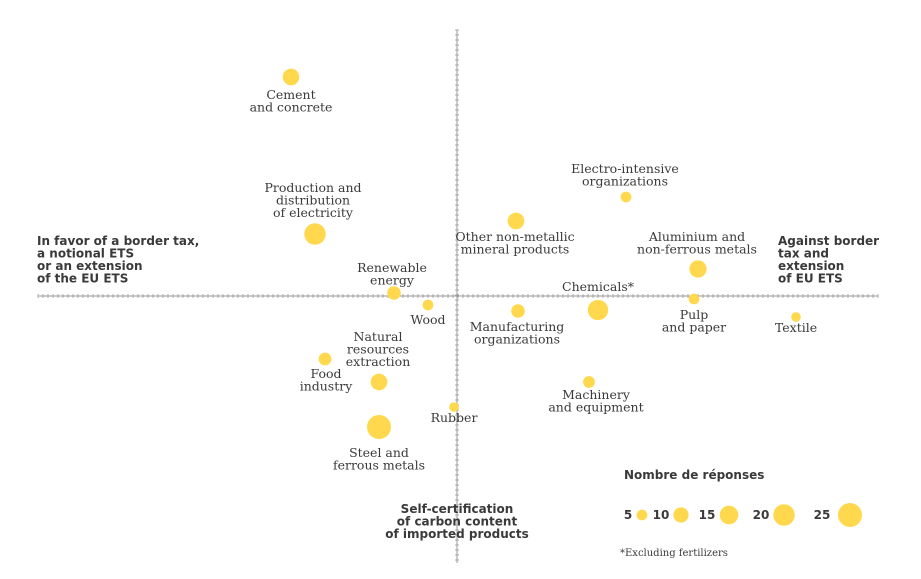 This screenshot has width=921, height=579. I want to click on bubble-label: Other non-metallic mineral products, so click(514, 243).